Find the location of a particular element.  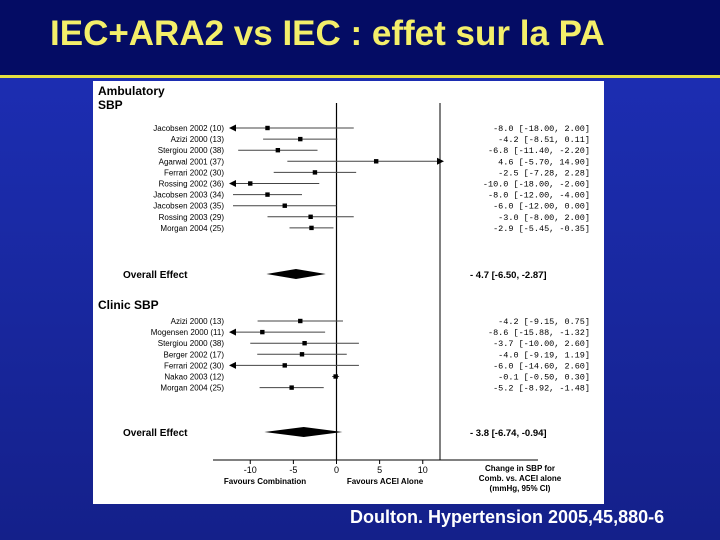

study-label: Berger 2002 (17) is located at coordinates (194, 354).